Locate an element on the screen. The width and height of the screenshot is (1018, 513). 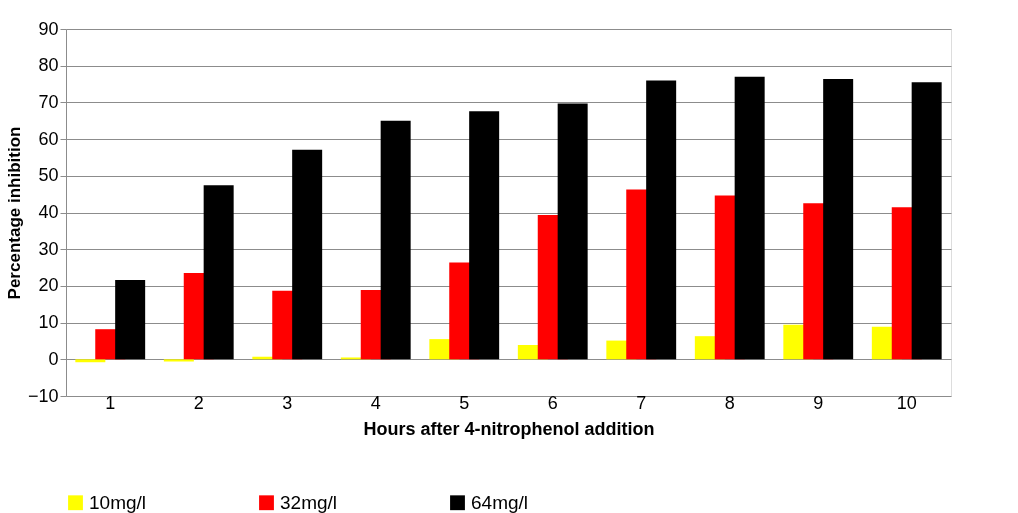
x-tick-label: 8 is located at coordinates (729, 402).